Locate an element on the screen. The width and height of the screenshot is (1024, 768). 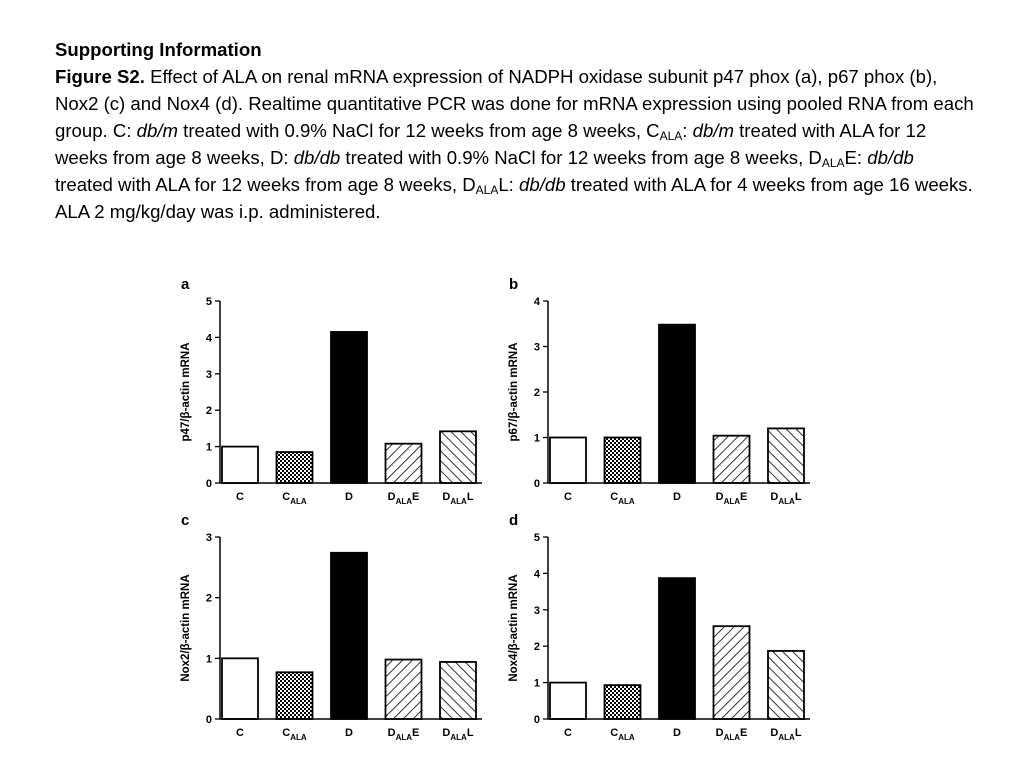
panel-letter: b is located at coordinates (513, 284).